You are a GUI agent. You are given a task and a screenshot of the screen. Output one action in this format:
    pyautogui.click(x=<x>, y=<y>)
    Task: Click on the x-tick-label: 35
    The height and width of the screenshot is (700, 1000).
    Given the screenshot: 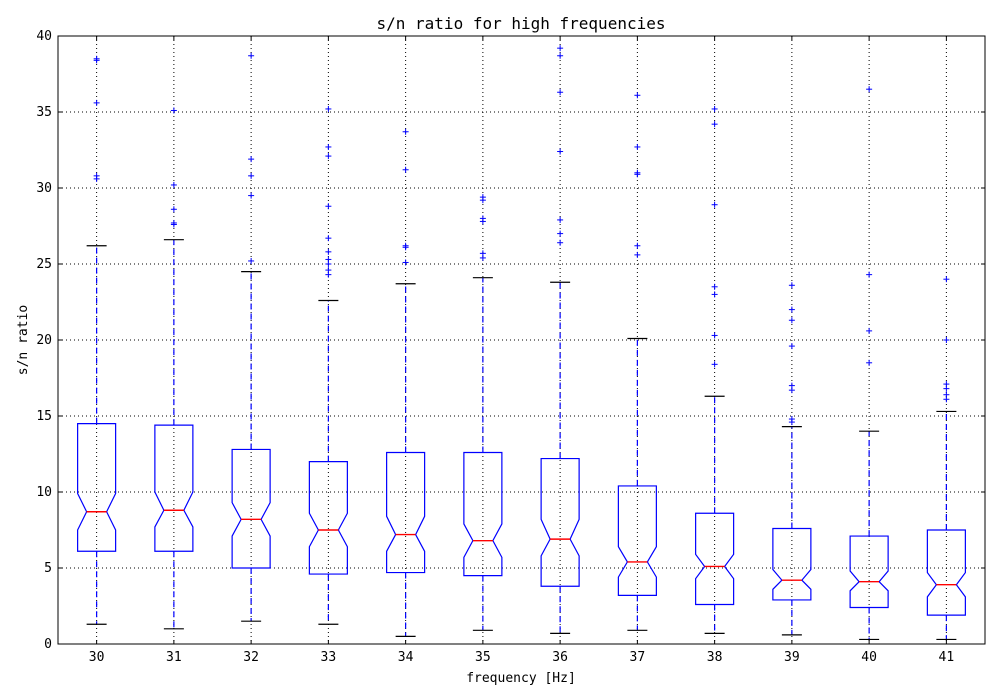 What is the action you would take?
    pyautogui.click(x=483, y=657)
    